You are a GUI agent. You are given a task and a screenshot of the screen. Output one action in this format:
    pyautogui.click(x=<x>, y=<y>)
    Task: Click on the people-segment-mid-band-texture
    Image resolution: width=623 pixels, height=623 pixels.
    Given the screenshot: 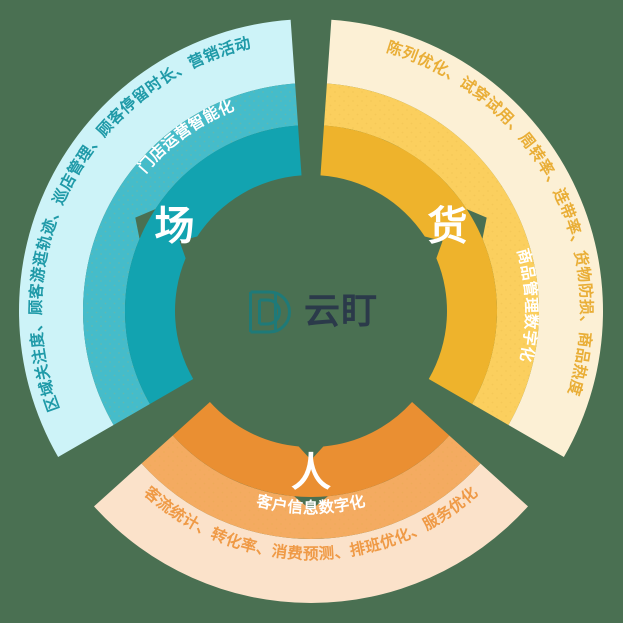 What is the action you would take?
    pyautogui.click(x=311, y=487)
    